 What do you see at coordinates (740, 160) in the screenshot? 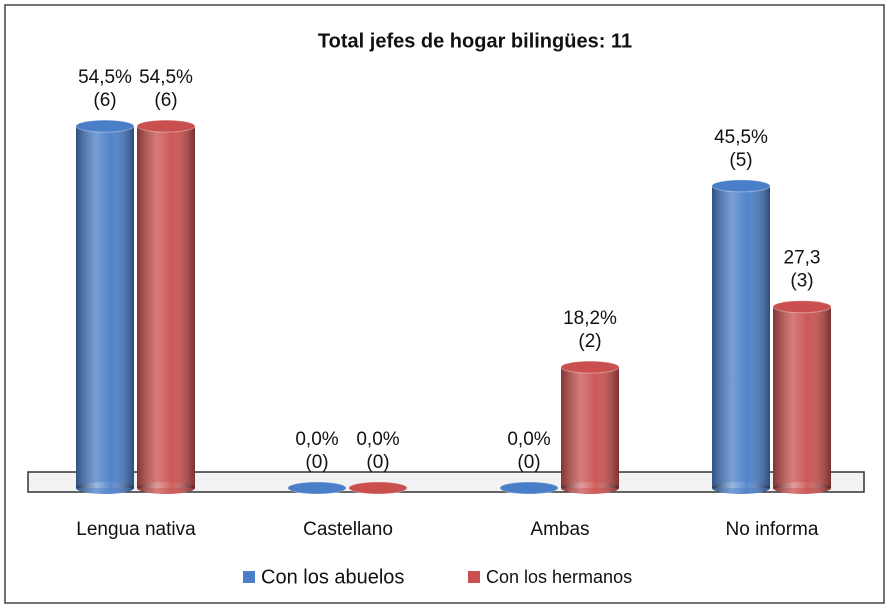
I see `count-label: (5)` at bounding box center [740, 160].